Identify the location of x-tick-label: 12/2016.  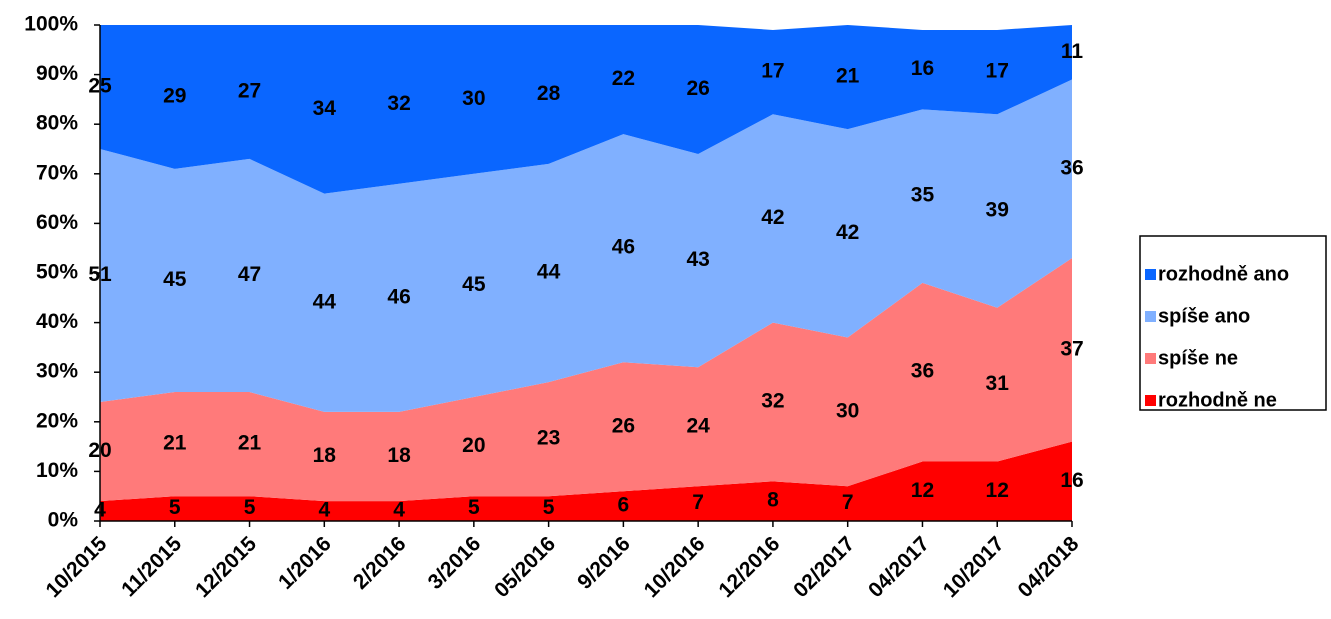
(749, 567).